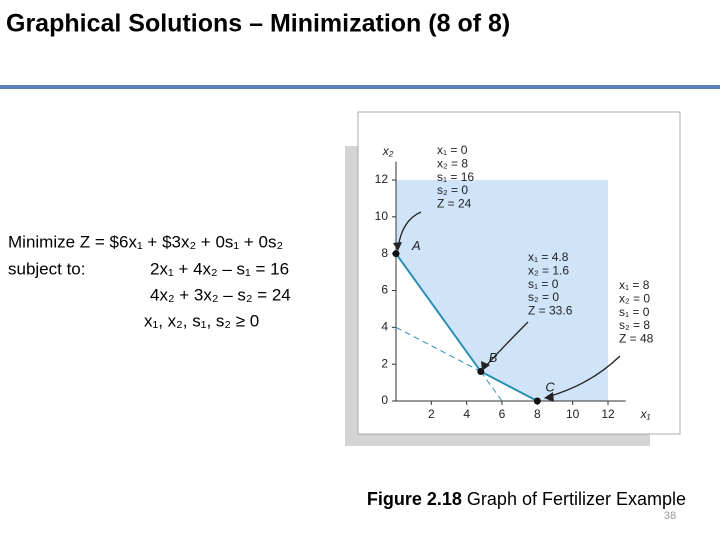 The height and width of the screenshot is (540, 720). I want to click on x-tick-label: 6, so click(502, 414).